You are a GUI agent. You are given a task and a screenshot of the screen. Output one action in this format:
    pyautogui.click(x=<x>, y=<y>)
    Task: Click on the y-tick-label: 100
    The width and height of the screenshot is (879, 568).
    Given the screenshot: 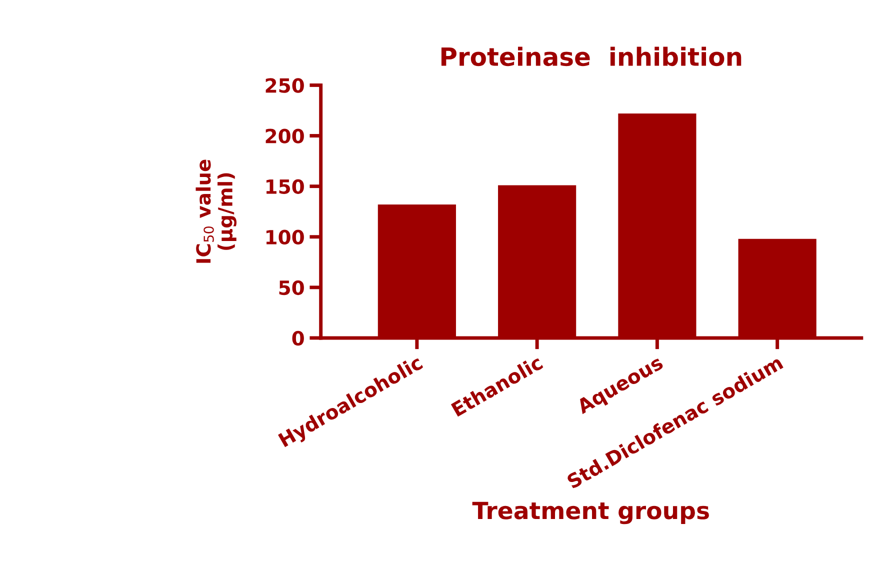 What is the action you would take?
    pyautogui.click(x=285, y=237)
    